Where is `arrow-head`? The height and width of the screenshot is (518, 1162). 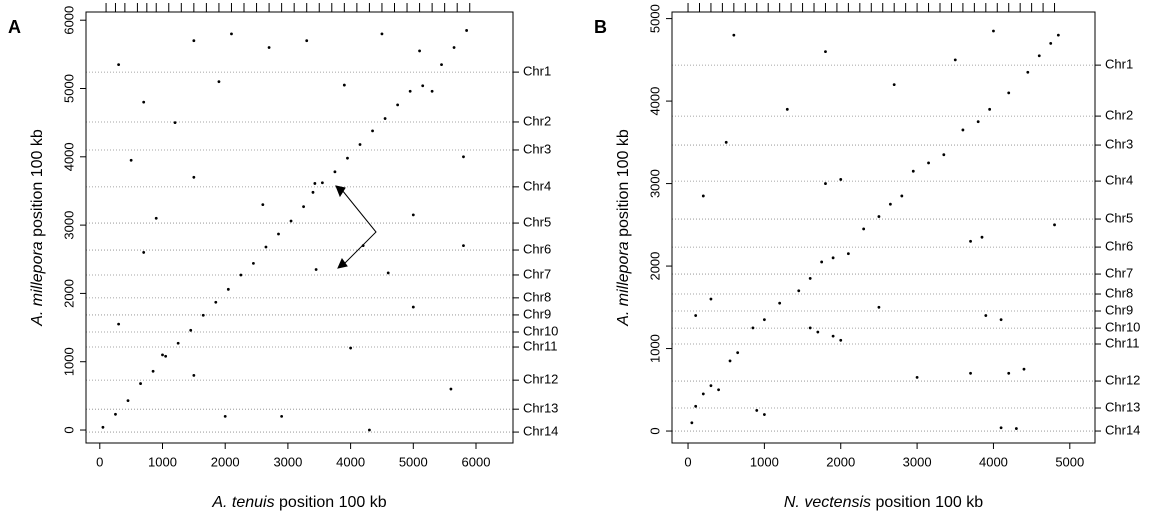 arrow-head is located at coordinates (340, 191).